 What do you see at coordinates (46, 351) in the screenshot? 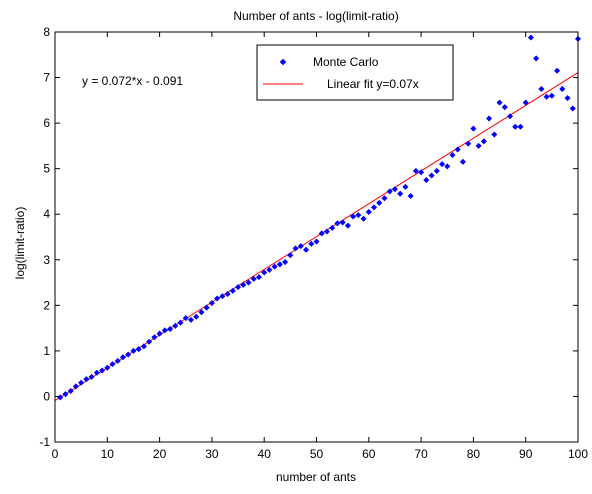
I see `y-tick-label: 1` at bounding box center [46, 351].